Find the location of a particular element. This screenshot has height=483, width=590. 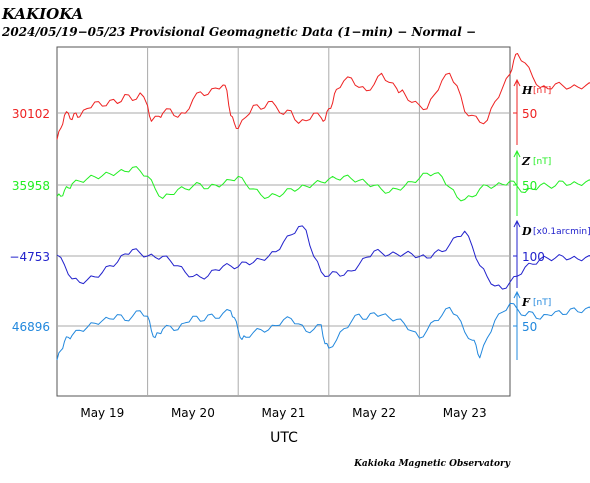

baseline-label-f: 46896 is located at coordinates (31, 327).